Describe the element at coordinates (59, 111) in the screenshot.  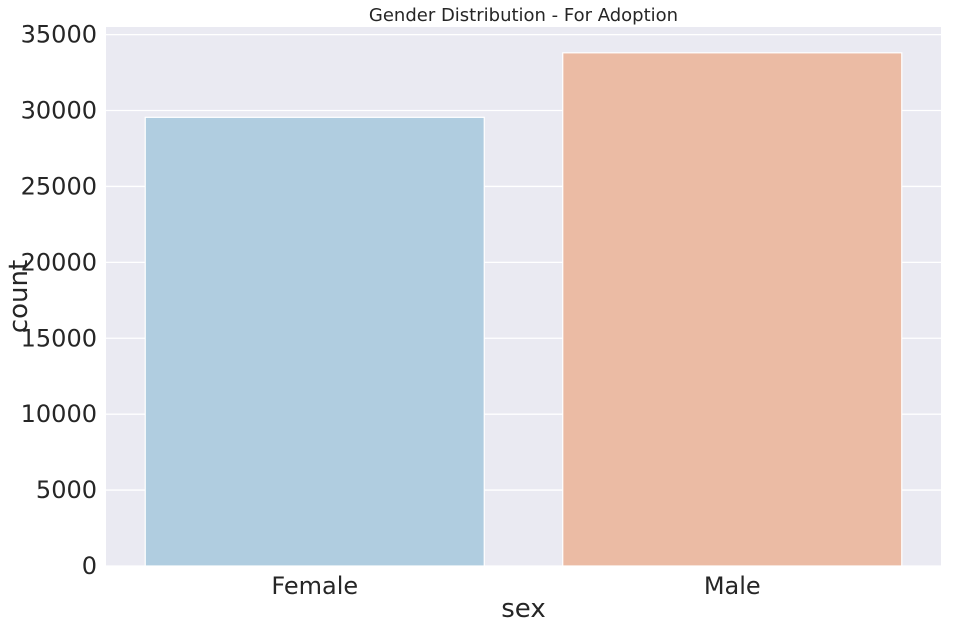
I see `y-tick-label: 30000` at that location.